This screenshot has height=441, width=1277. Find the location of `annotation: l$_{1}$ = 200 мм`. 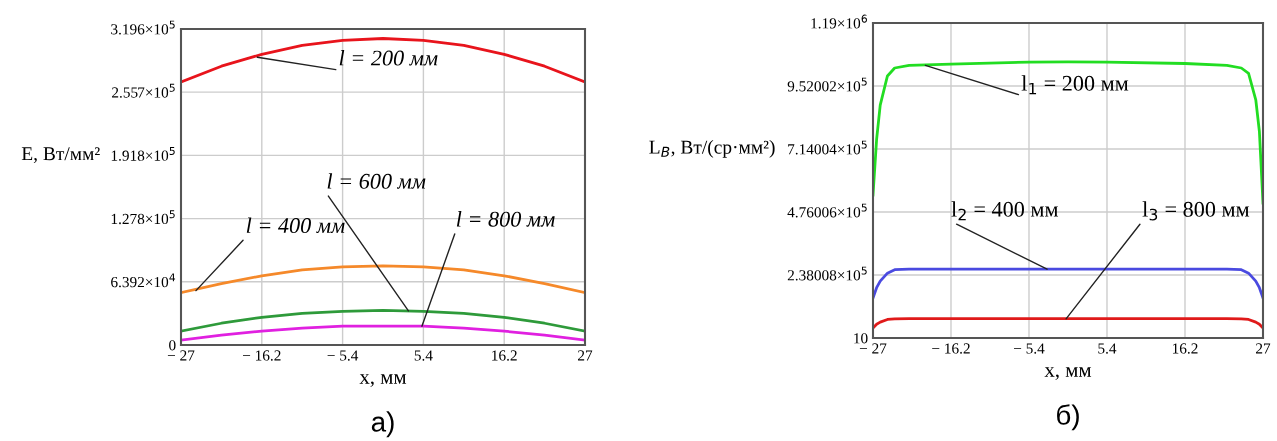

annotation: l$_{1}$ = 200 мм is located at coordinates (1075, 85).